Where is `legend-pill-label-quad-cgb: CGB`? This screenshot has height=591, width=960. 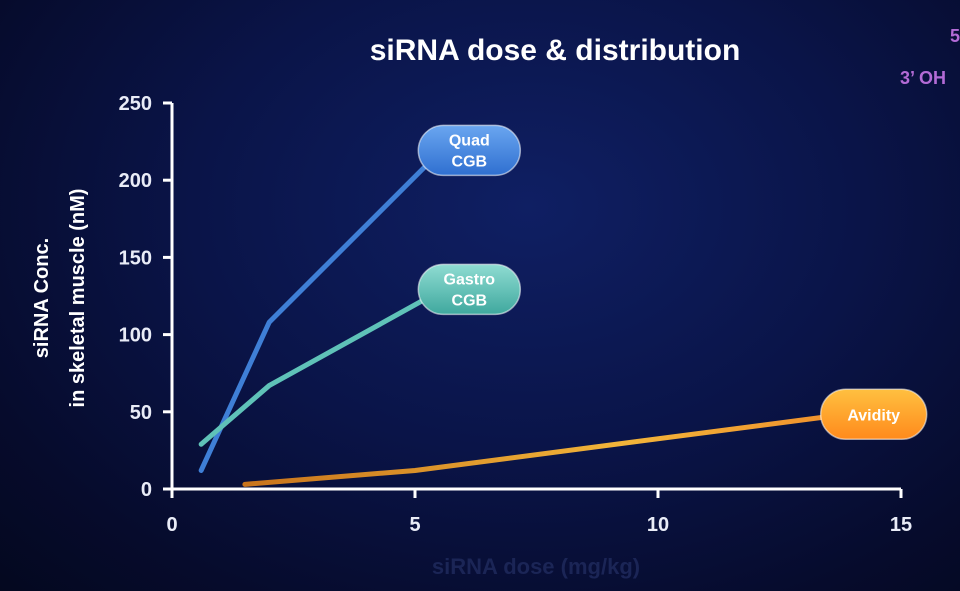
legend-pill-label-quad-cgb: CGB is located at coordinates (470, 161).